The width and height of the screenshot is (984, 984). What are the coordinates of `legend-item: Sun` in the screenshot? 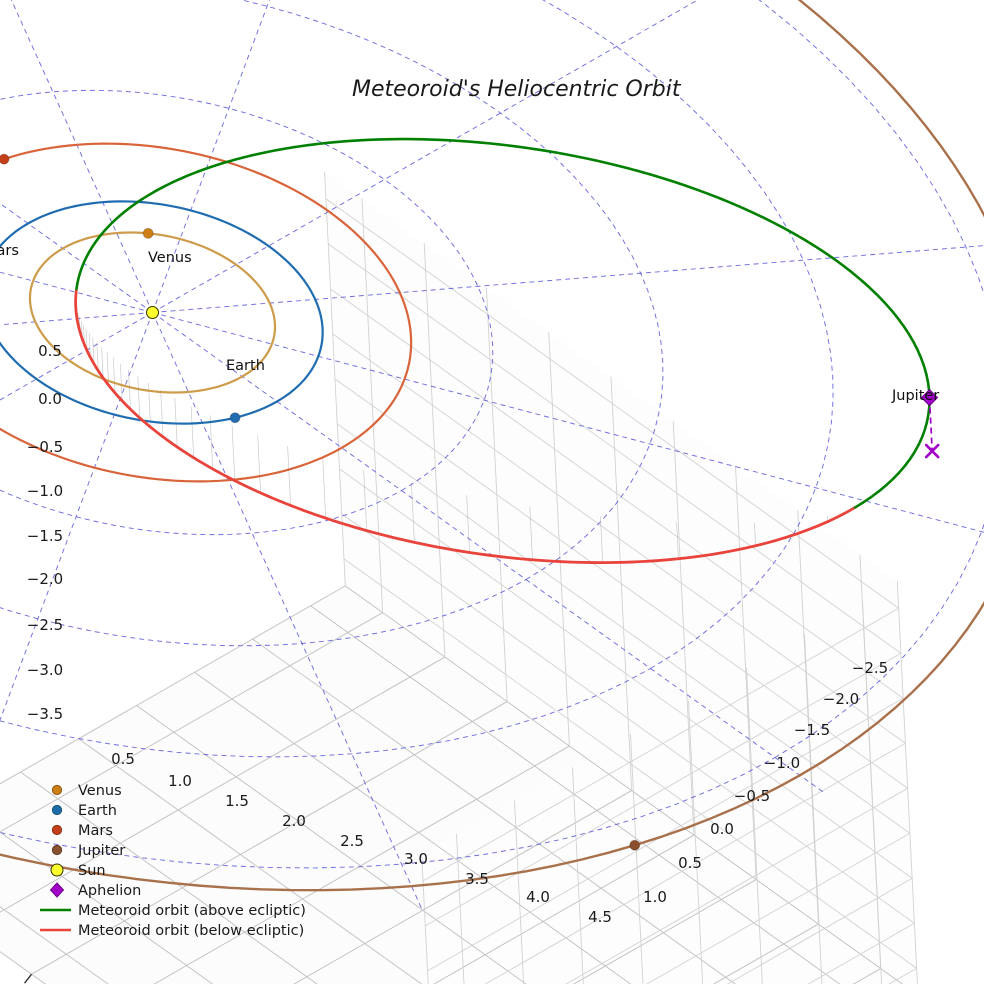 It's located at (78, 871).